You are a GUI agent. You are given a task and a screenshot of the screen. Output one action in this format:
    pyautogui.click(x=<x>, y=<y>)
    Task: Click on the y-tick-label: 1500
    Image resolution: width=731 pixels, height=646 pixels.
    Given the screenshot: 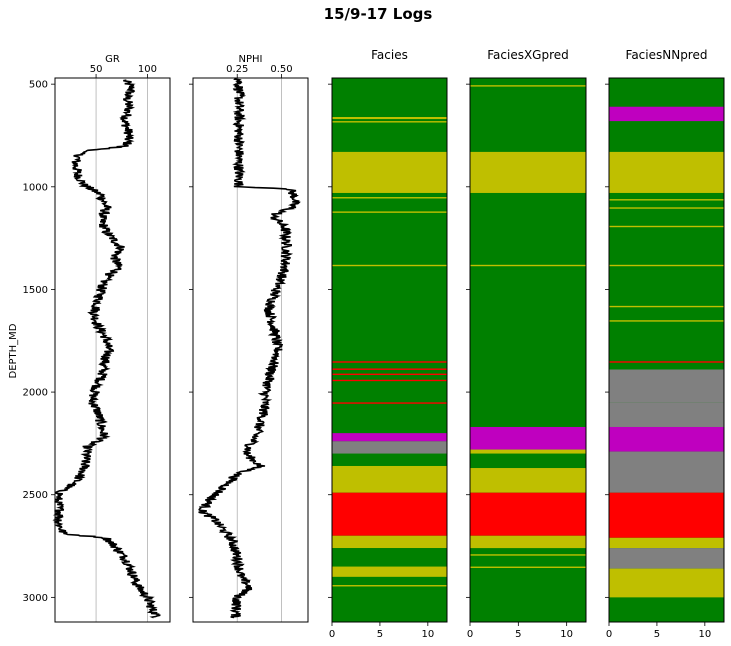 What is the action you would take?
    pyautogui.click(x=35, y=290)
    